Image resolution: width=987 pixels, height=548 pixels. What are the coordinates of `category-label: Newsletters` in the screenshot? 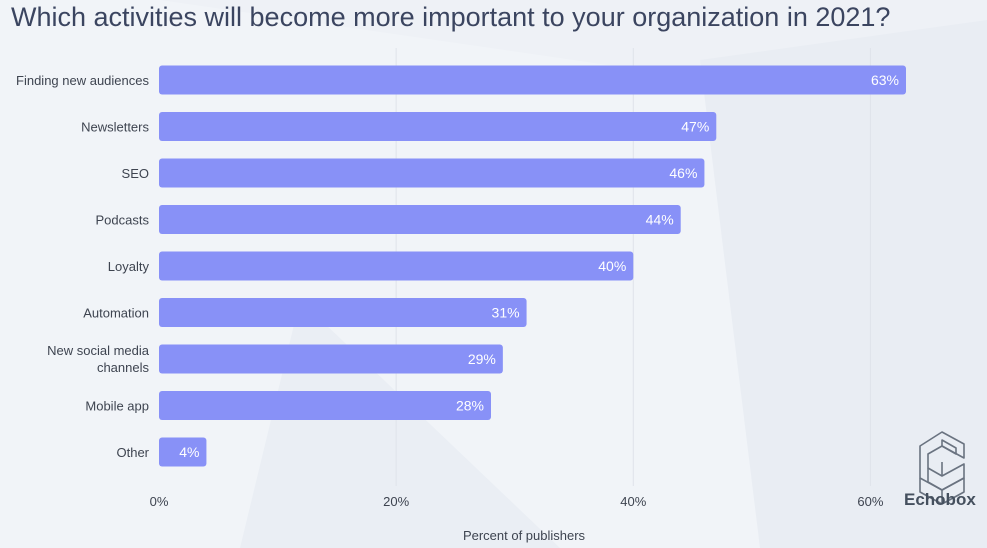 It's located at (115, 127).